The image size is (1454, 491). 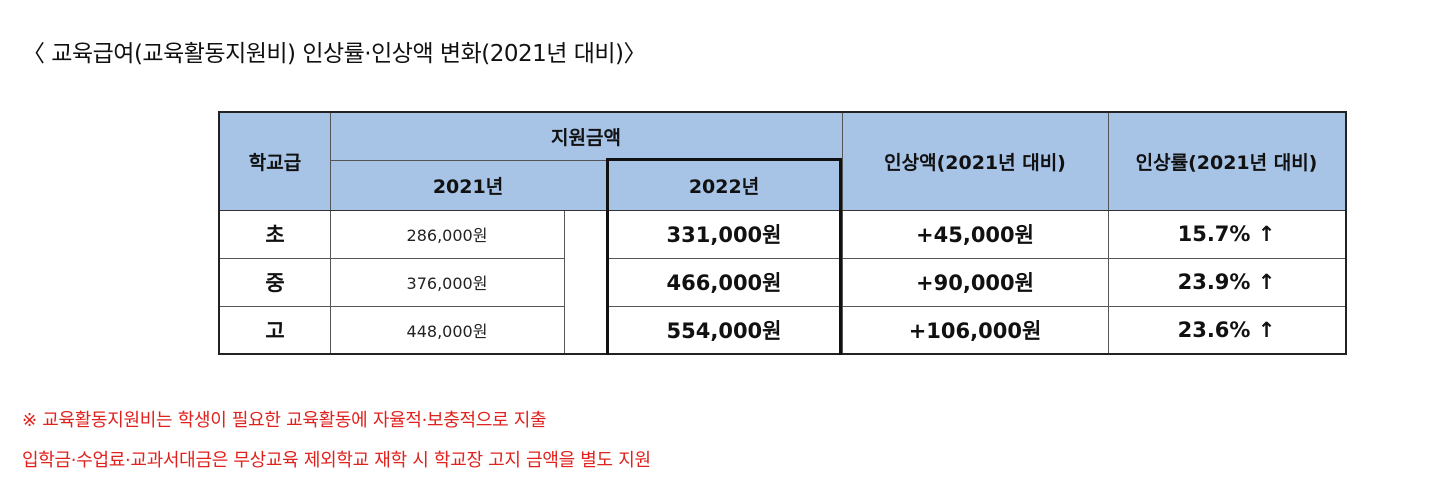 I want to click on table-cell-2021: 286,000원, so click(x=447, y=235).